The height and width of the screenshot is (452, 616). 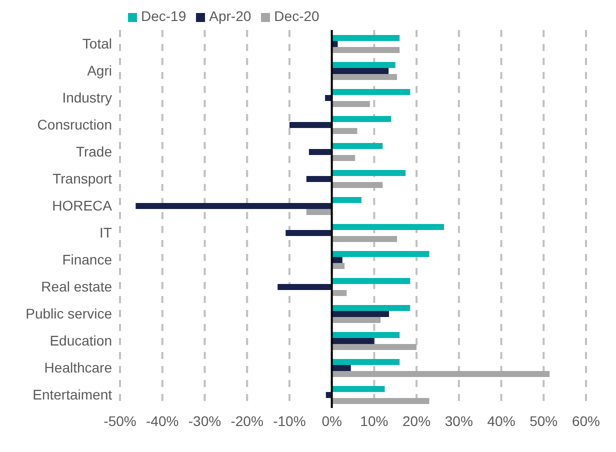 I want to click on y-tick-label: Healthcare, so click(x=78, y=367).